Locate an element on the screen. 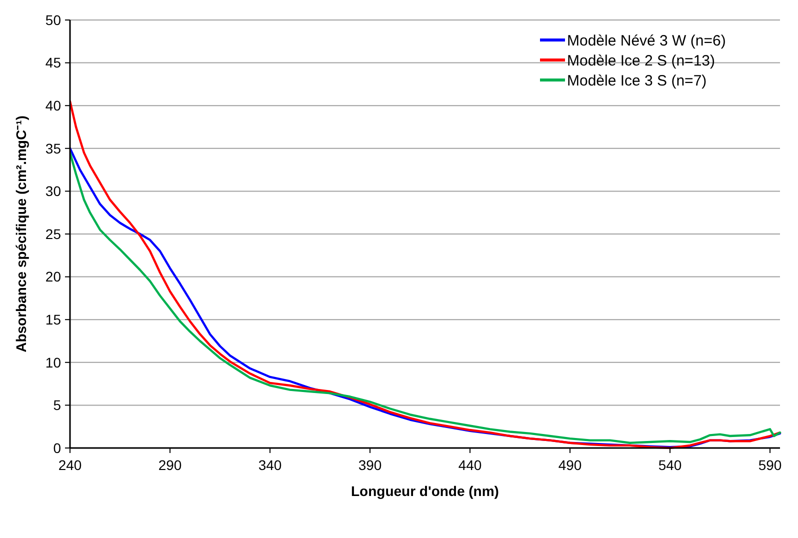 Image resolution: width=798 pixels, height=538 pixels. y-tick-label: 50 is located at coordinates (53, 20).